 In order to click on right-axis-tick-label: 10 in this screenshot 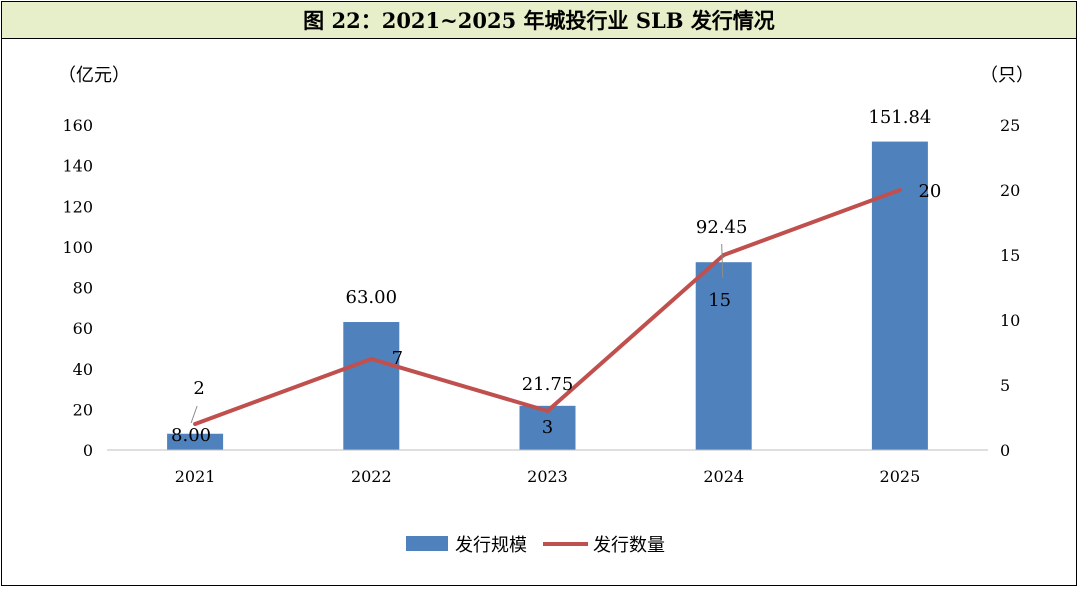, I will do `click(1010, 320)`.